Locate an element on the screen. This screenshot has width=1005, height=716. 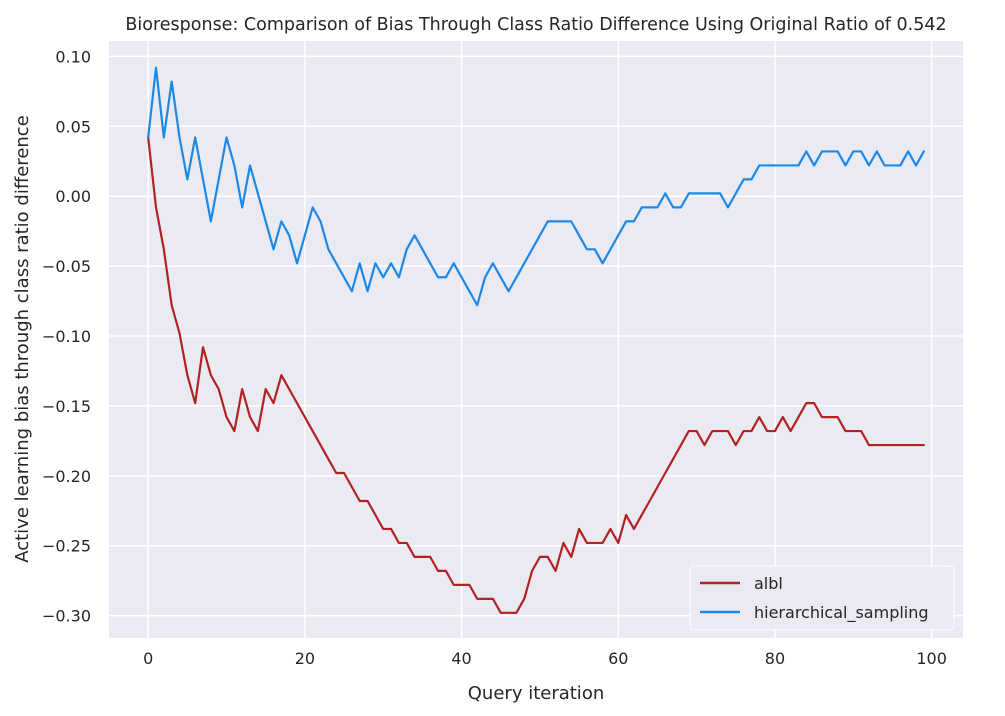
y-tick-label: −0.30 is located at coordinates (66, 616).